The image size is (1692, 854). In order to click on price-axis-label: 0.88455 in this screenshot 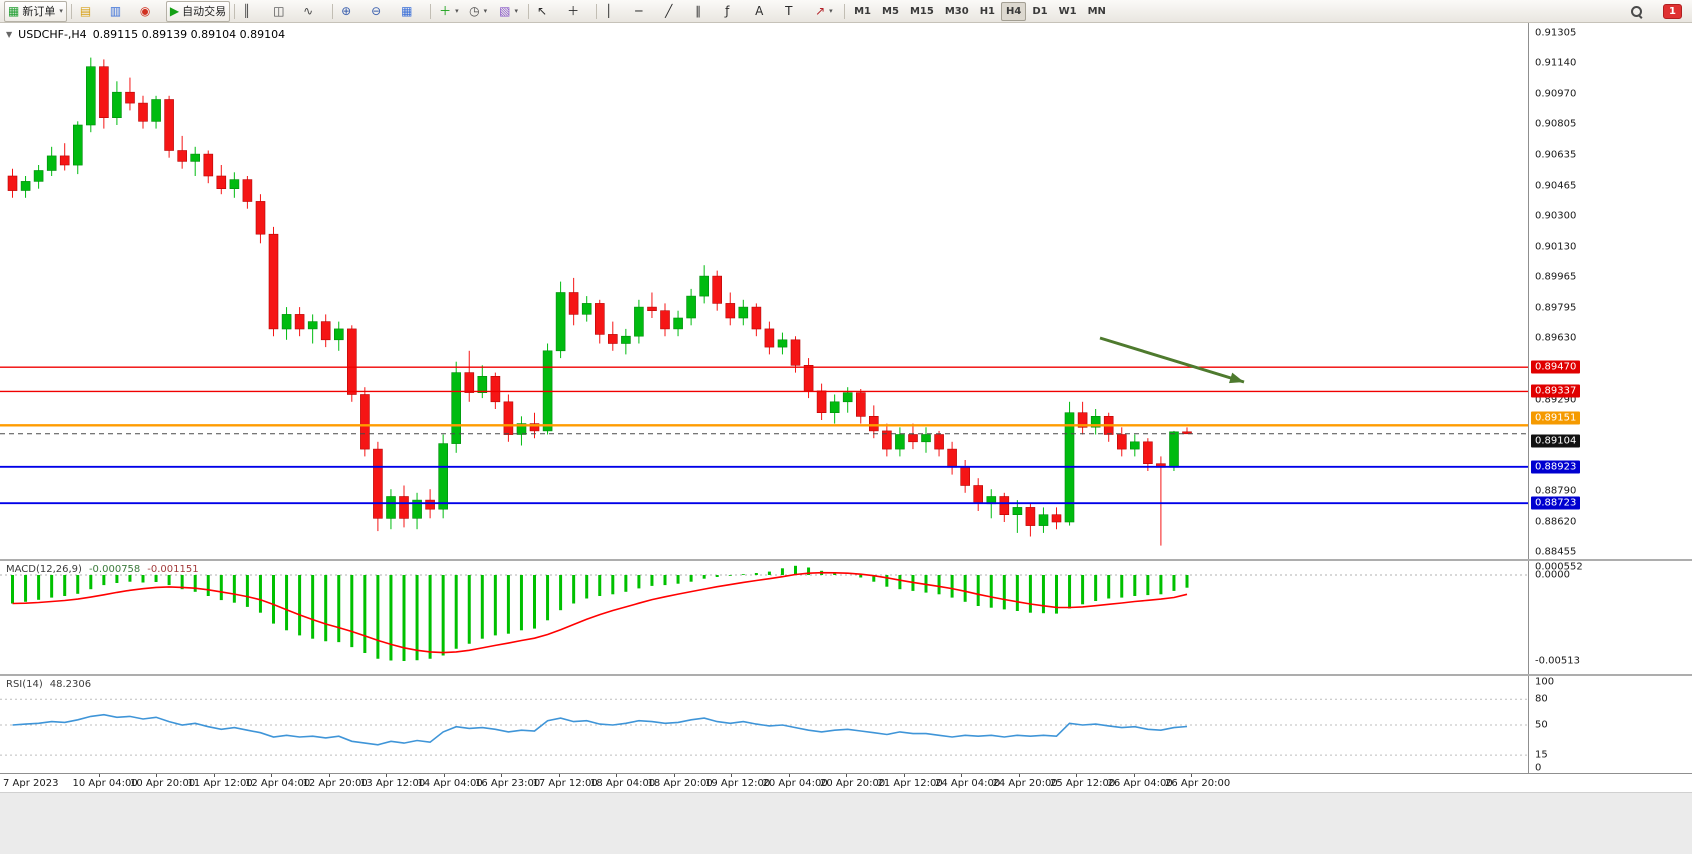, I will do `click(1556, 552)`.